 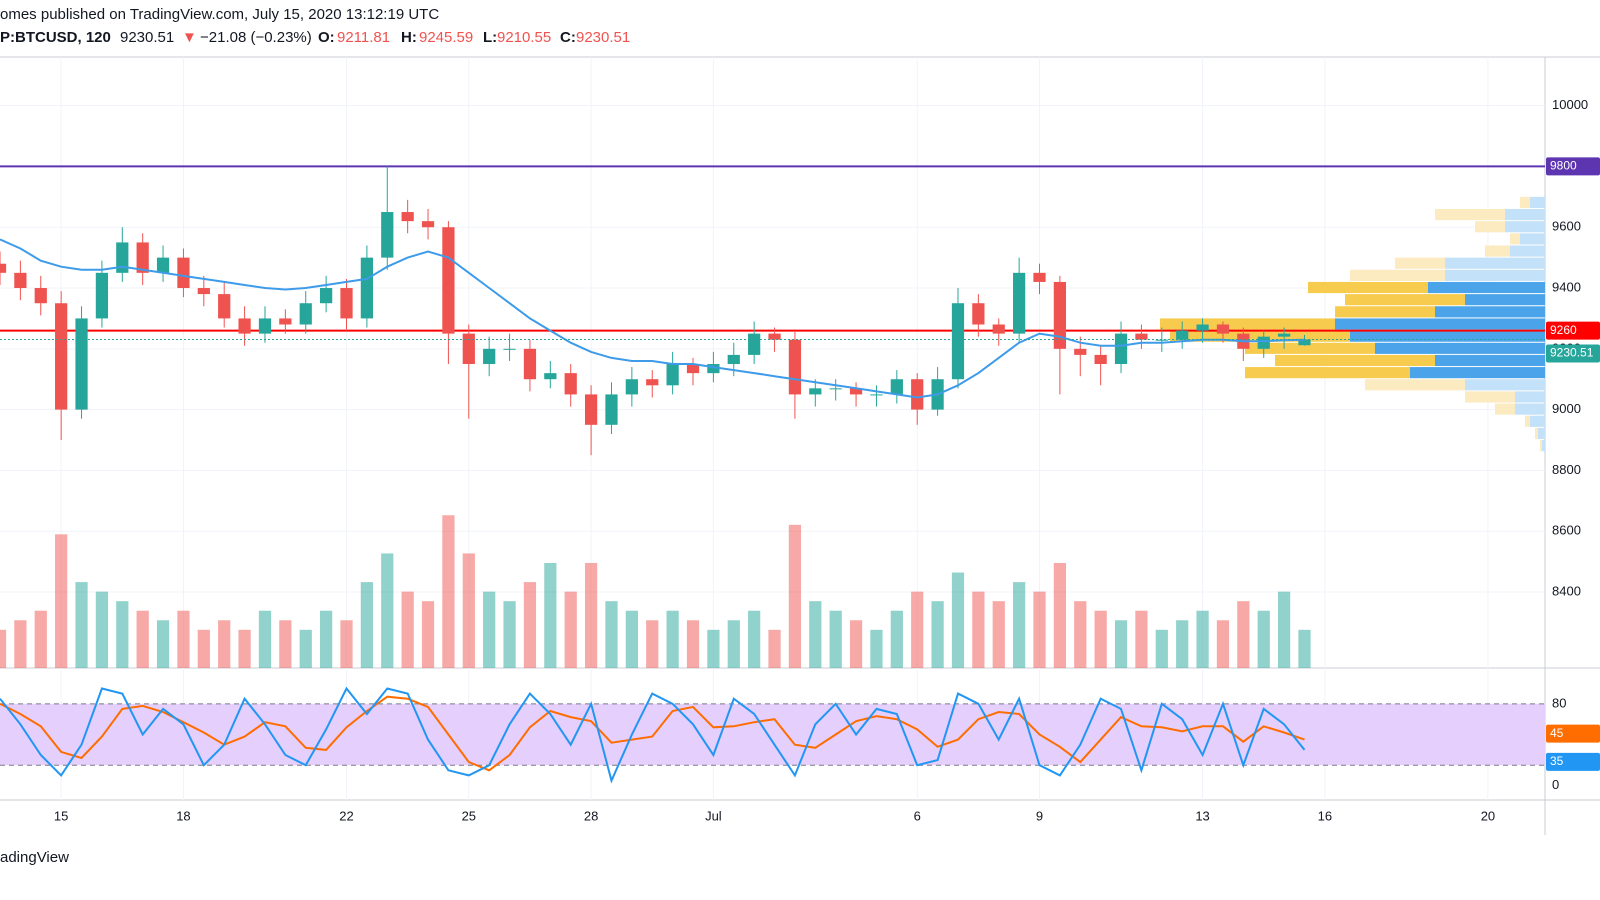 I want to click on low-label: L:, so click(x=490, y=37).